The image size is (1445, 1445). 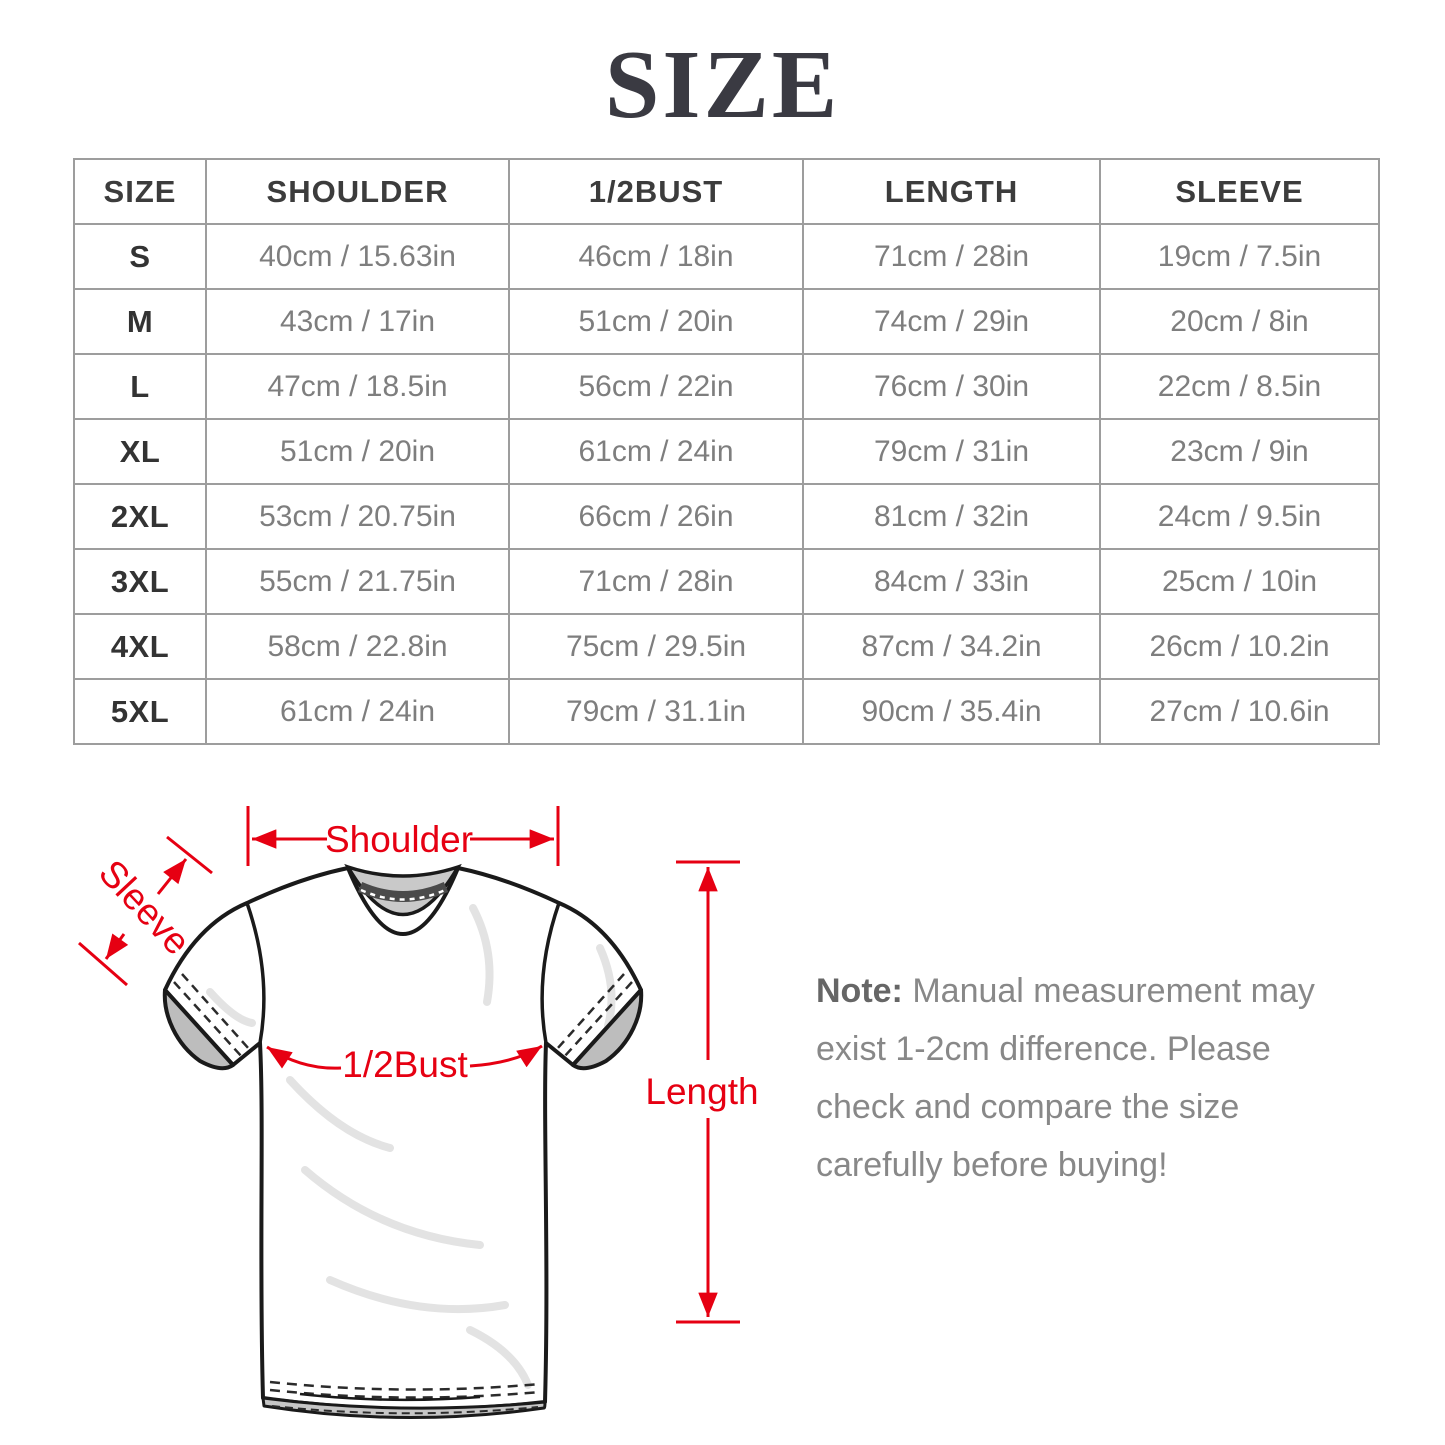 What do you see at coordinates (140, 581) in the screenshot?
I see `size-label: 3XL` at bounding box center [140, 581].